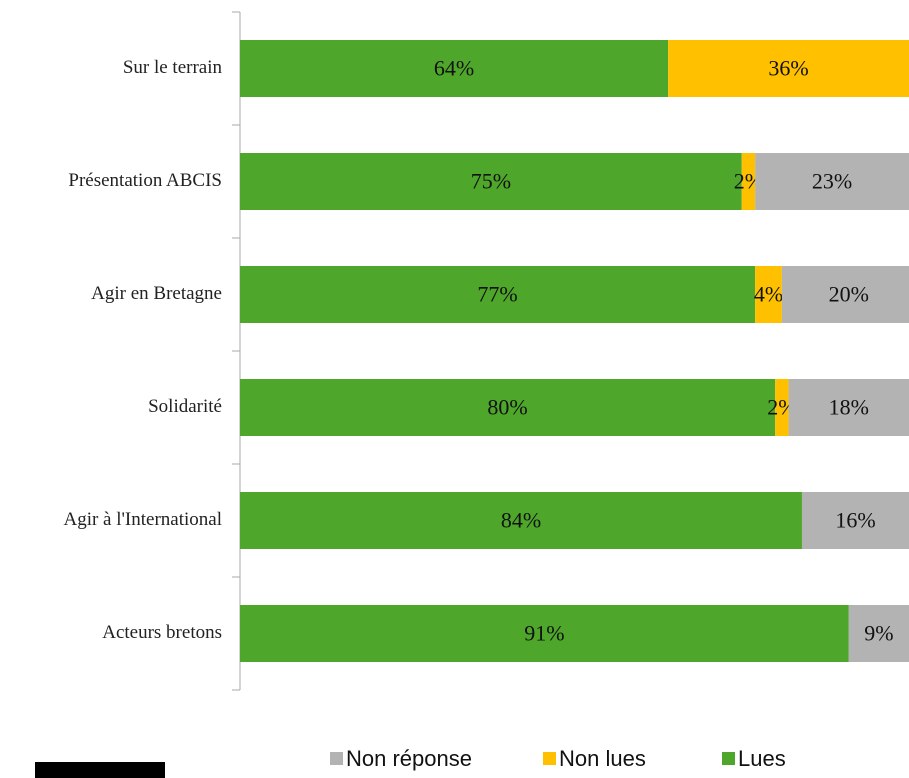 This screenshot has height=778, width=909. I want to click on data-label: 64%, so click(454, 68).